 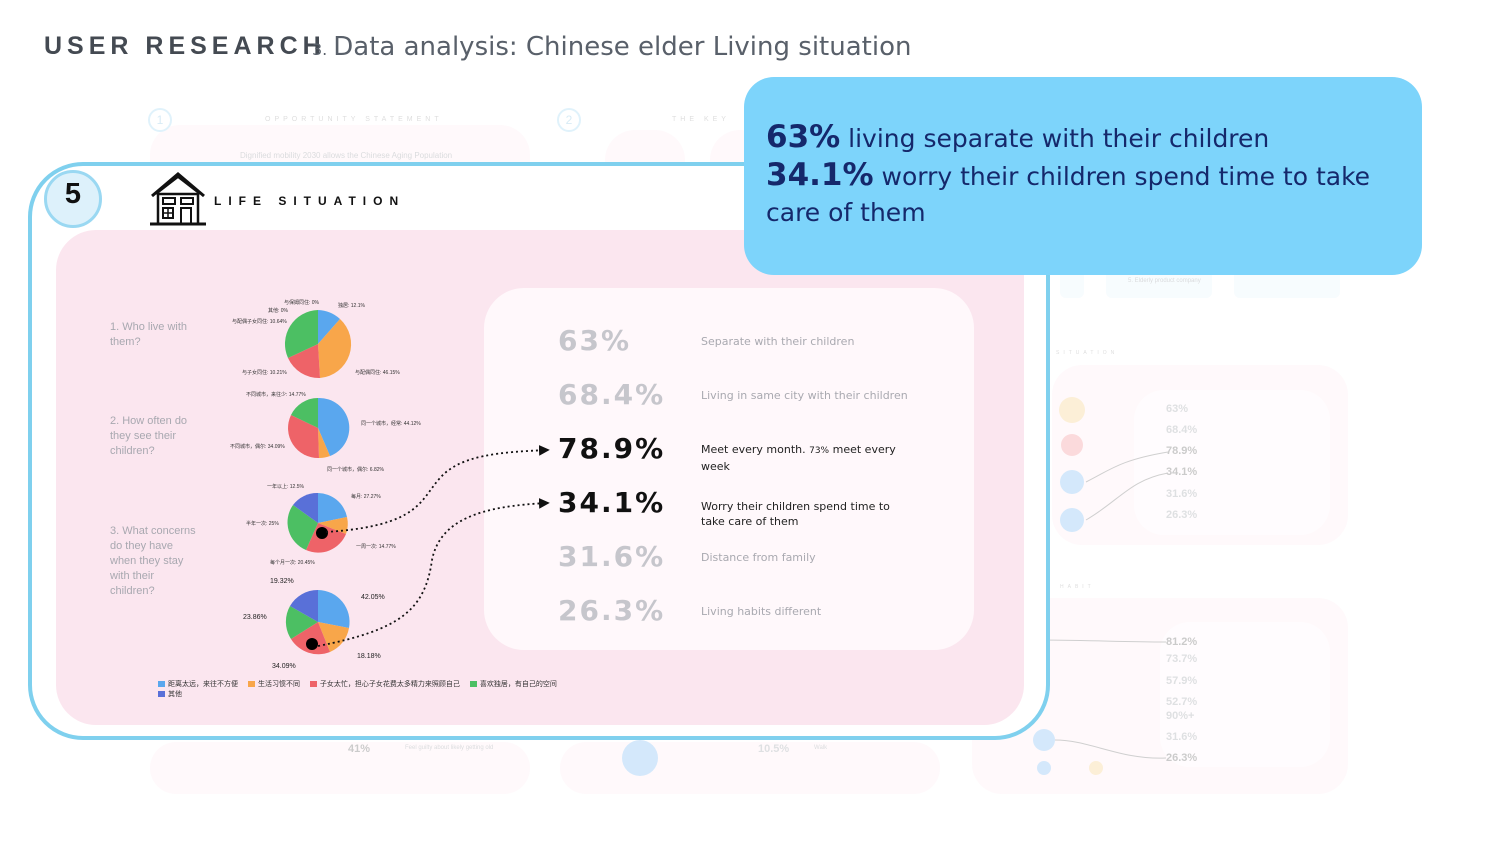 What do you see at coordinates (1182, 737) in the screenshot?
I see `bg-habit-stat-6: 31.6%` at bounding box center [1182, 737].